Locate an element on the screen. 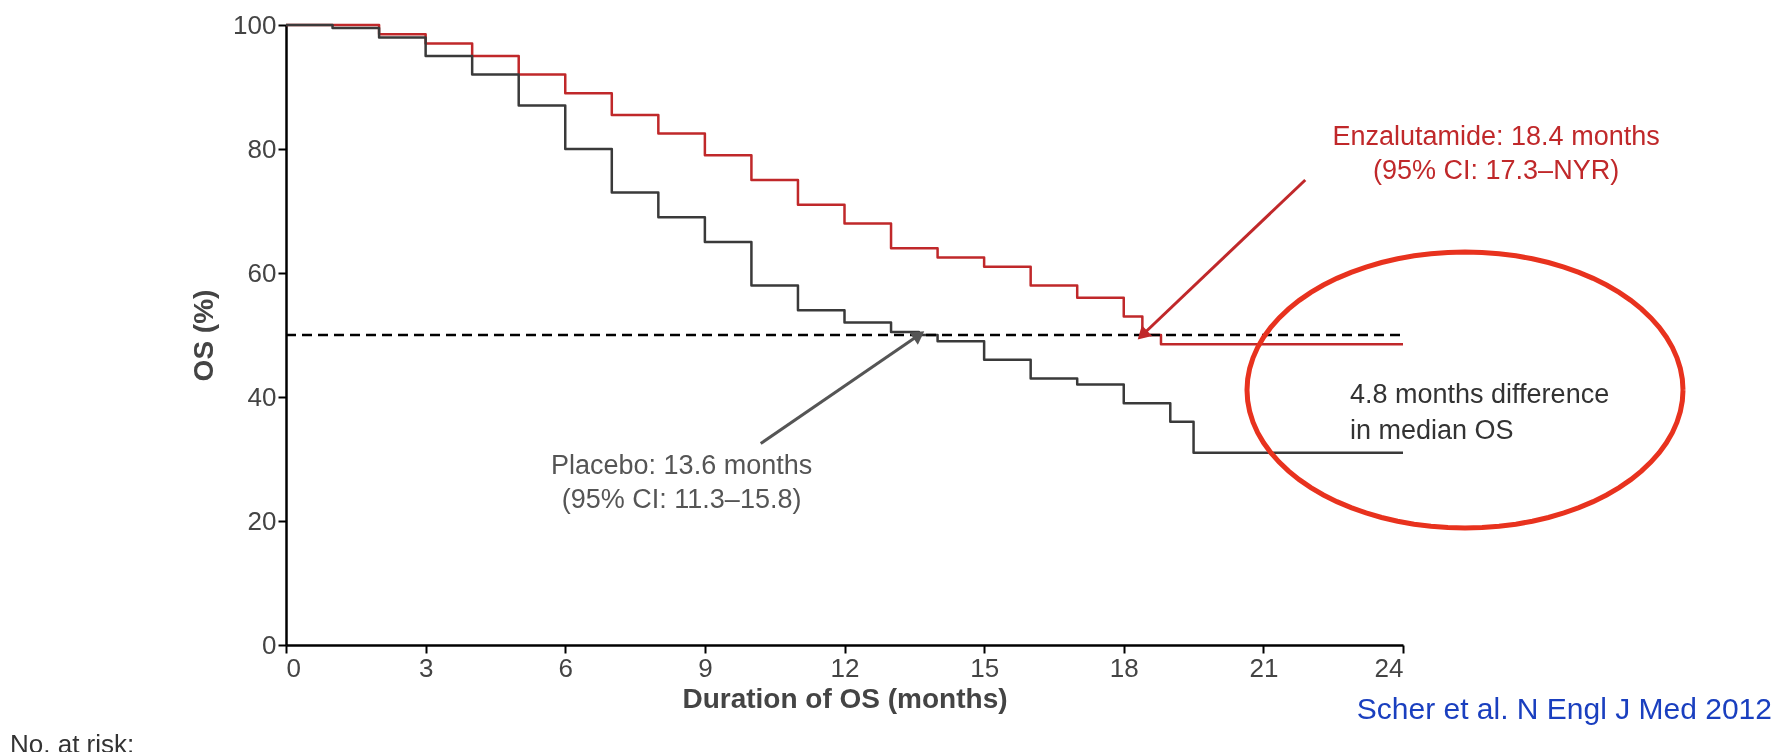 This screenshot has height=752, width=1780. x-tick-label: 9 is located at coordinates (705, 667).